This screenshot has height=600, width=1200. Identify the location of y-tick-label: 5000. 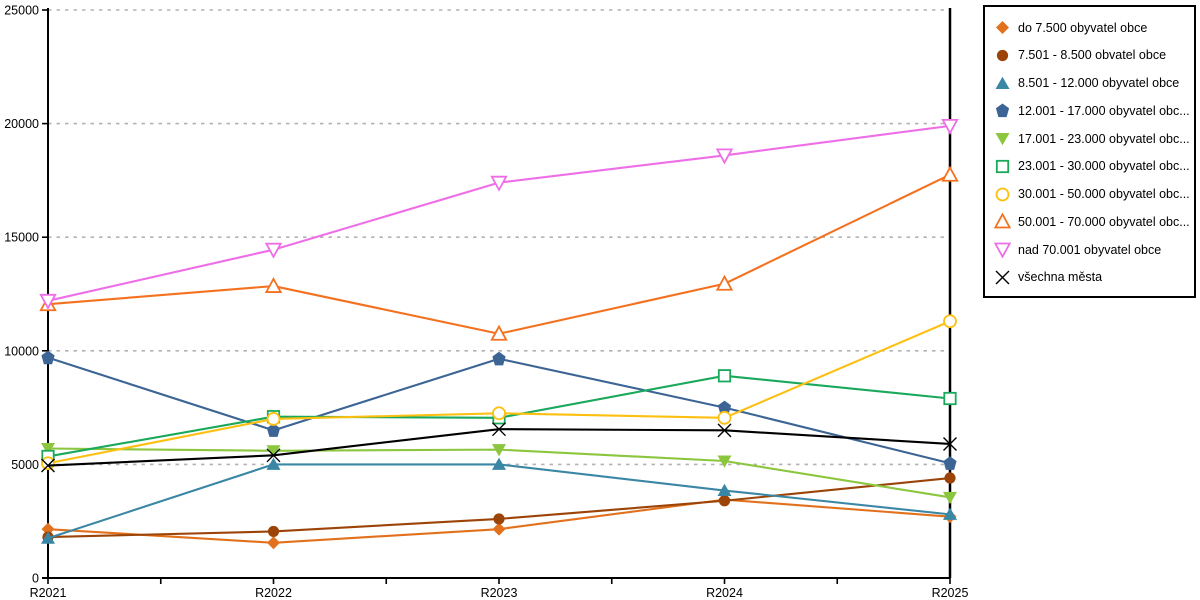
(25, 465).